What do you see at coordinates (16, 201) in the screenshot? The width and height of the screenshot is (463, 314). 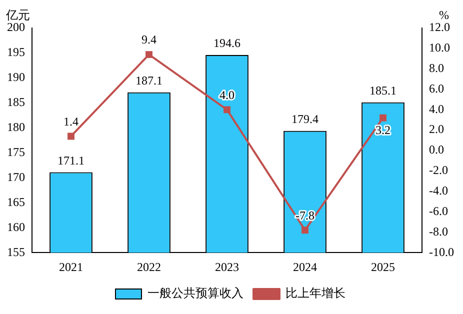 I see `y-tick-label: 165` at bounding box center [16, 201].